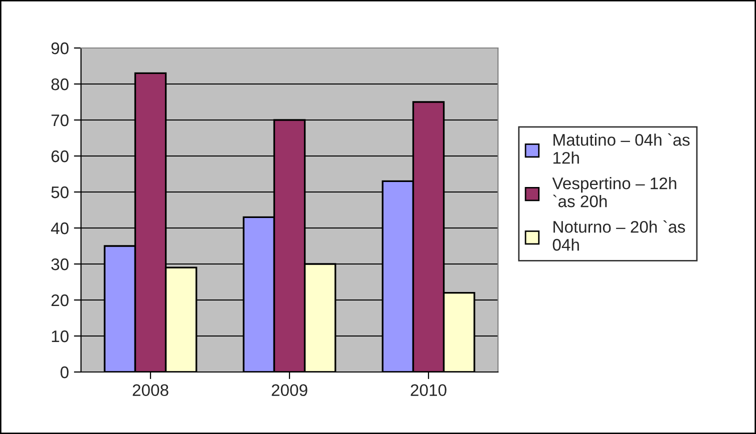 The width and height of the screenshot is (756, 434). Describe the element at coordinates (60, 300) in the screenshot. I see `y-tick-label: 20` at that location.